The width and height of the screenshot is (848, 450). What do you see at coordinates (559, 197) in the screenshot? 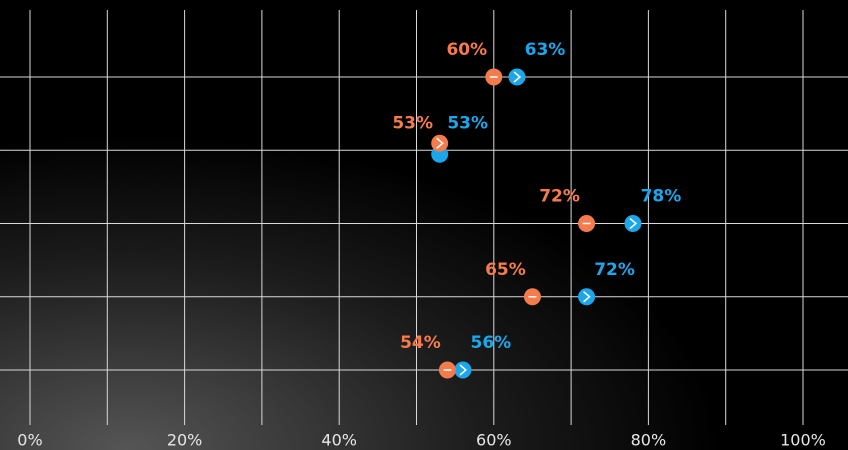
I see `before-label: 72%` at bounding box center [559, 197].